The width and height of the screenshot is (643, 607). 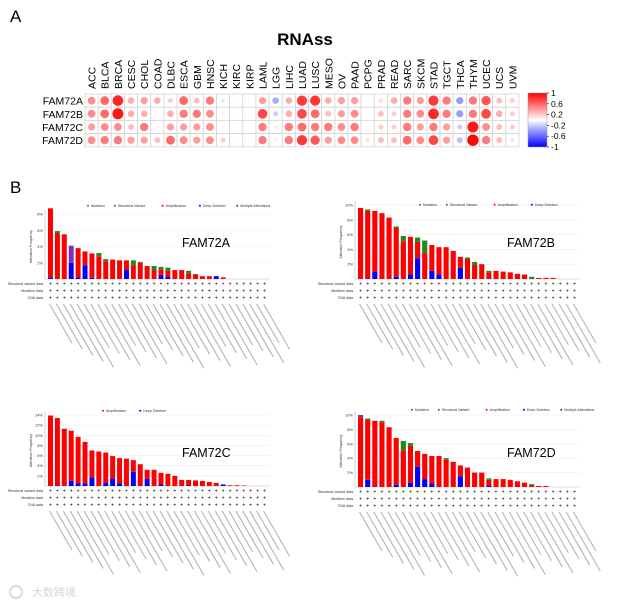 What do you see at coordinates (103, 410) in the screenshot?
I see `legend-marker` at bounding box center [103, 410].